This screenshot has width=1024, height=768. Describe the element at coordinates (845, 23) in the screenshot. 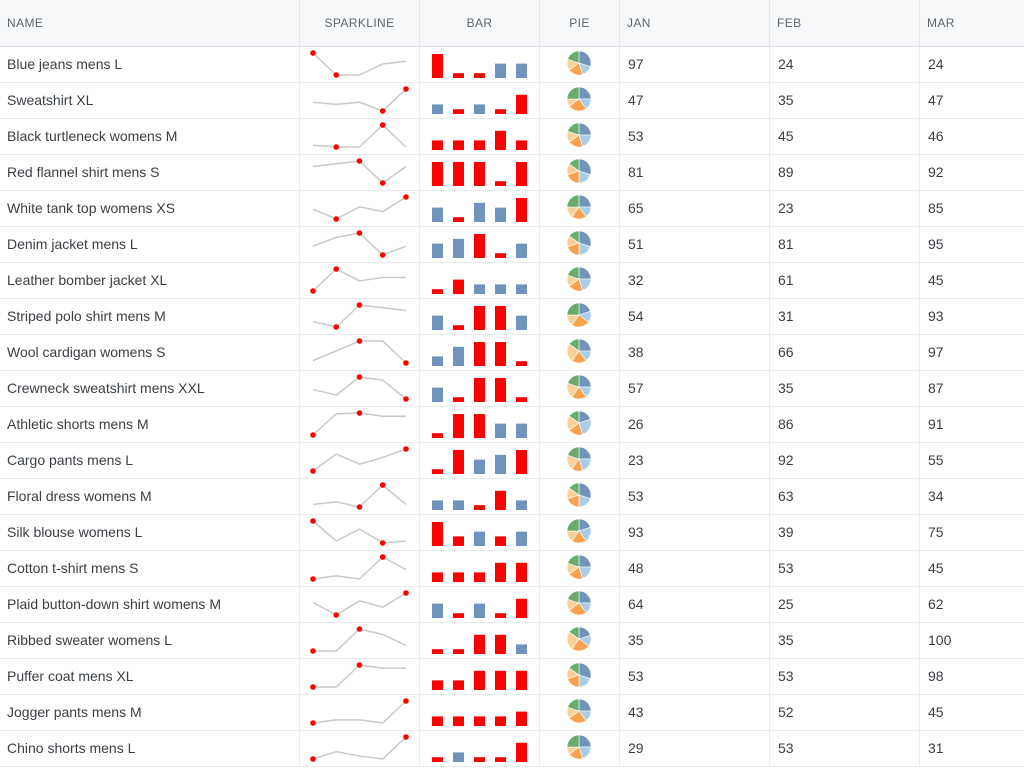

I see `column-header-feb: FEB` at that location.